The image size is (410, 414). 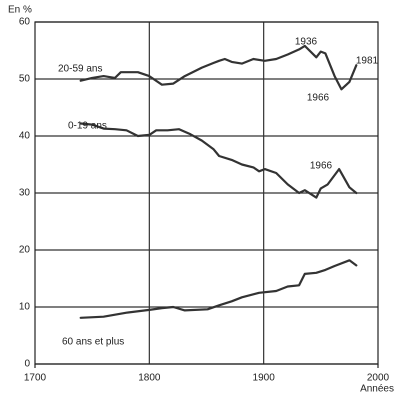 I want to click on y-tick-label: 0, so click(x=27, y=364).